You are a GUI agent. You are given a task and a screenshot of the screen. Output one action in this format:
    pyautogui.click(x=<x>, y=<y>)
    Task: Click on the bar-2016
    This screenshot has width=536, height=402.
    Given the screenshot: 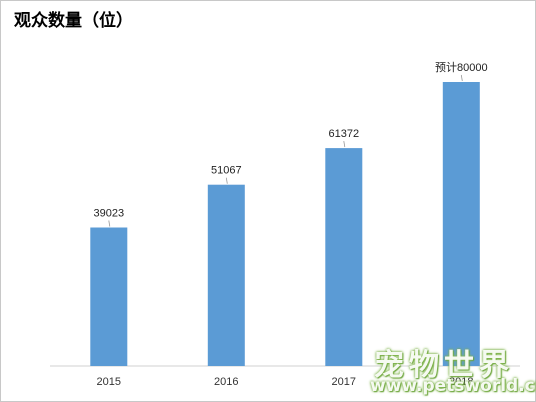 What is the action you would take?
    pyautogui.click(x=226, y=275)
    